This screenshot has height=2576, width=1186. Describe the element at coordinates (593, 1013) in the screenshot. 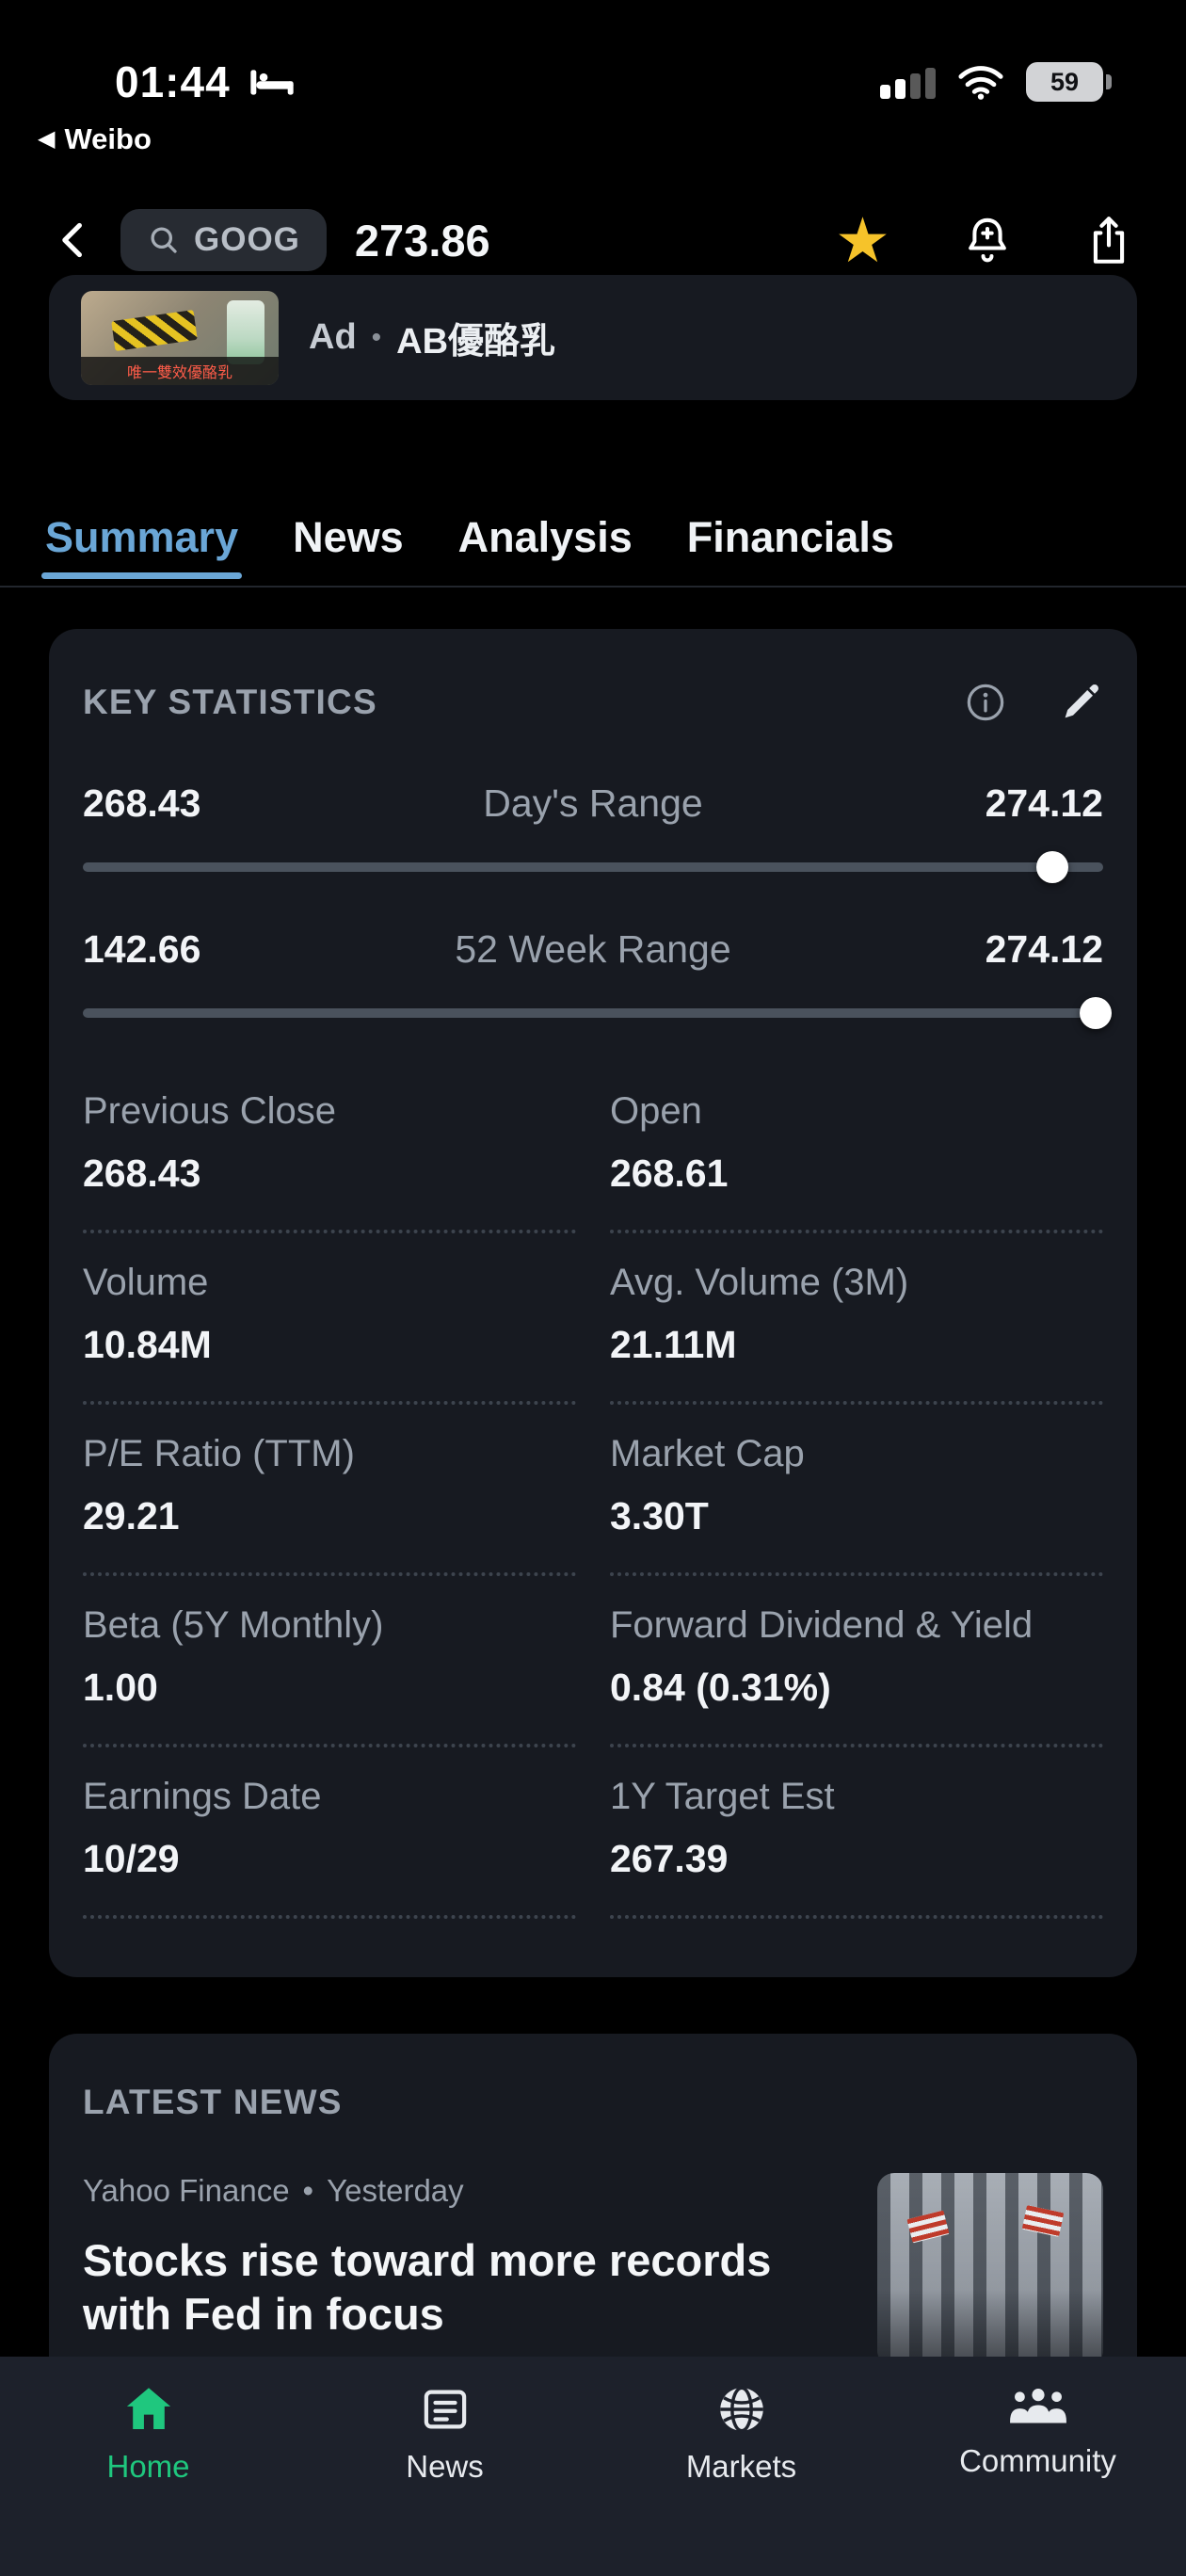

I see `week52-range-track` at that location.